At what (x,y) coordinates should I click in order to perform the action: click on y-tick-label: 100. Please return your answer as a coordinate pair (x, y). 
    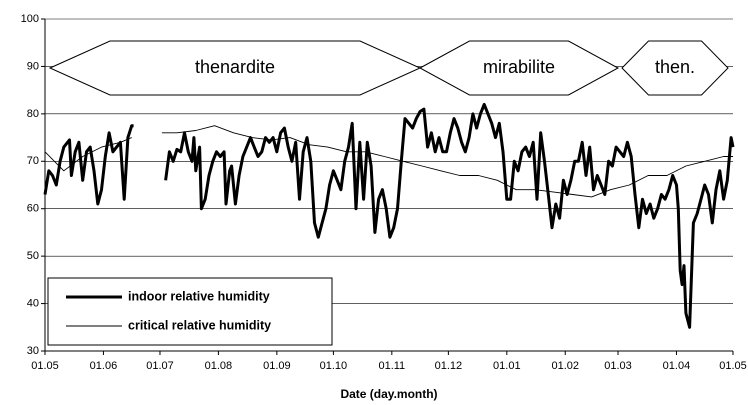
    Looking at the image, I should click on (30, 19).